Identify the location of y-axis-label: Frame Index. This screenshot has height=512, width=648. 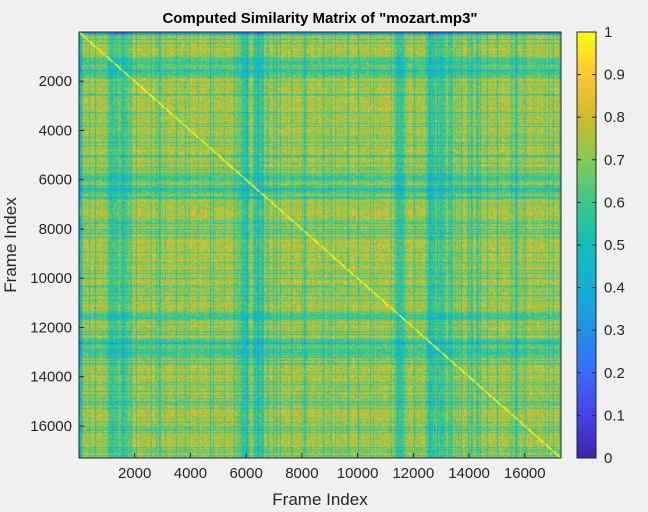
(10, 245).